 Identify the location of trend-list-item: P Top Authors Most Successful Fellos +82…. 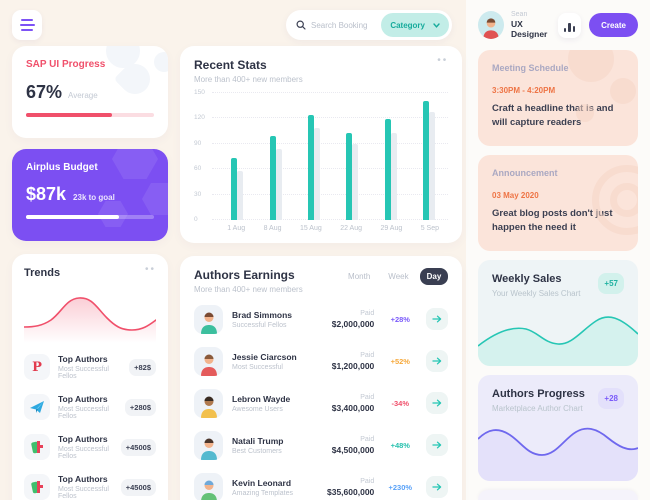
(90, 367).